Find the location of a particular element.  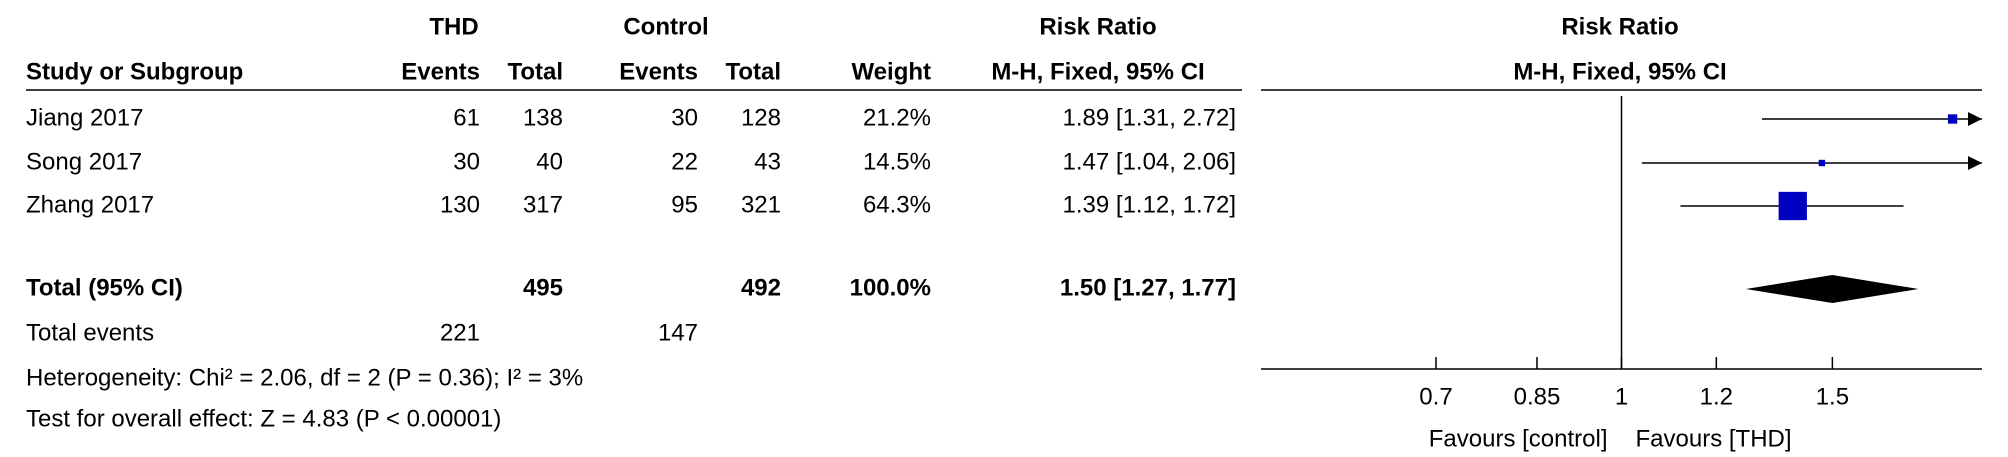

effect-ci: 1.50 [1.27, 1.77] is located at coordinates (1148, 287).